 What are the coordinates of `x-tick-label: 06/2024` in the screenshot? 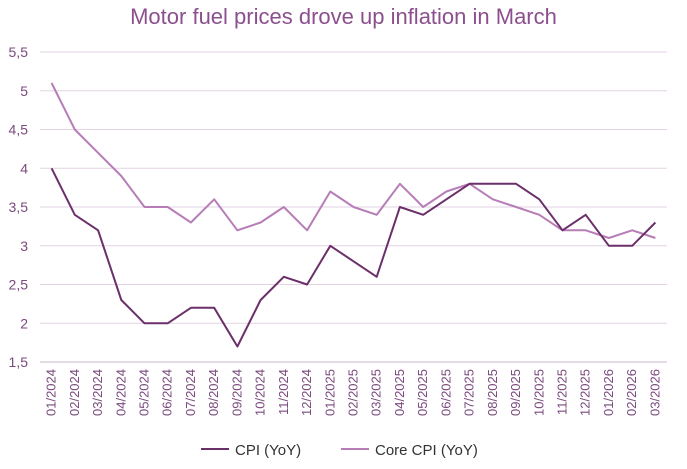 It's located at (167, 392).